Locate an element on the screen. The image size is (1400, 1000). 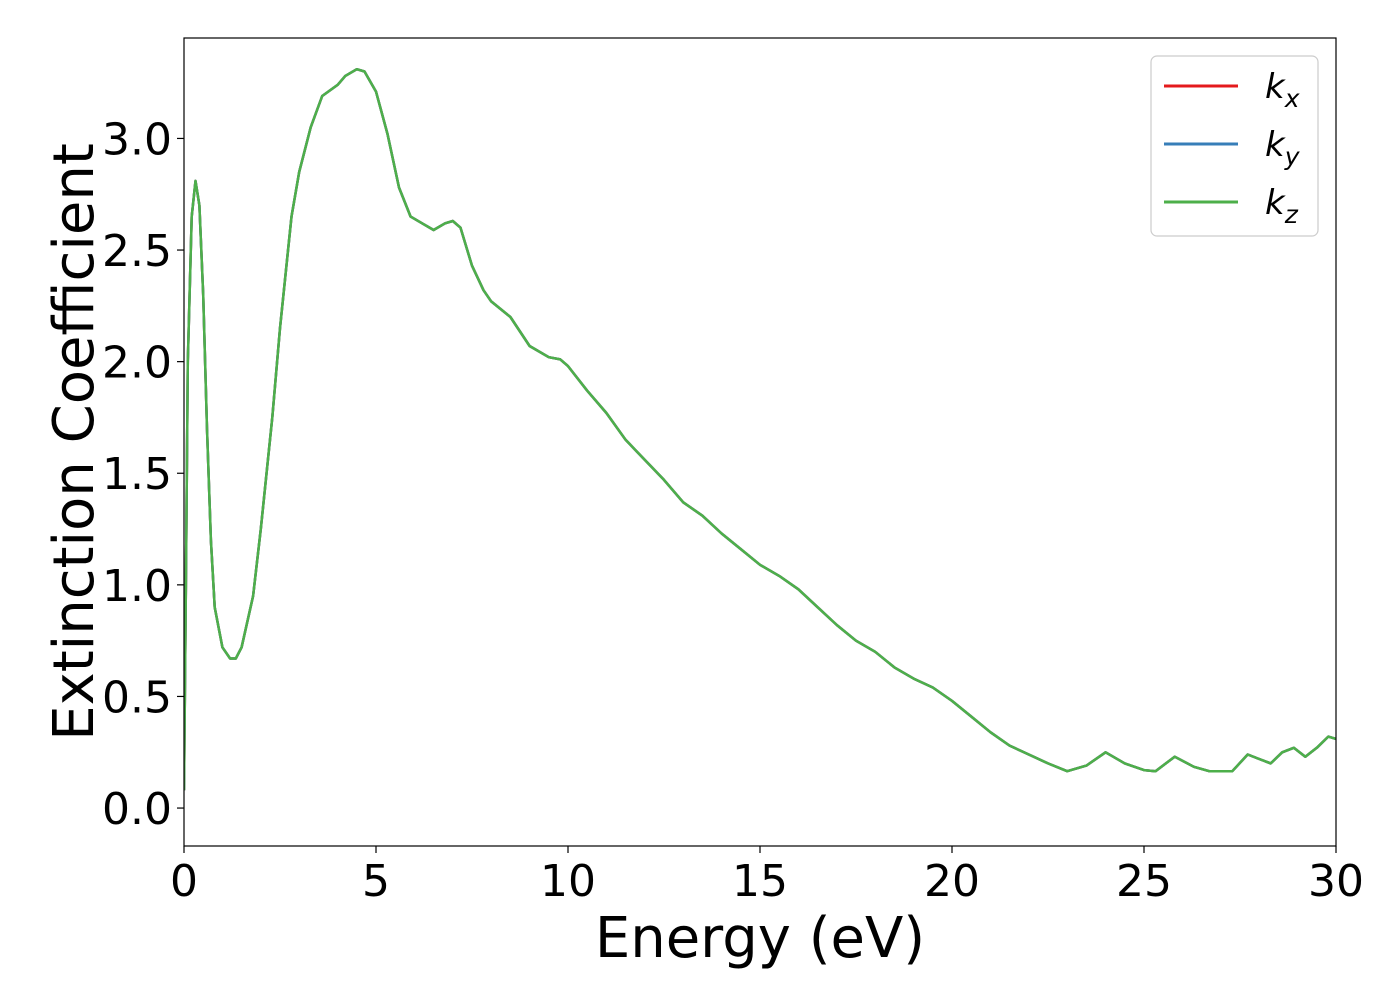
y-tick-label: 0.5 is located at coordinates (137, 697).